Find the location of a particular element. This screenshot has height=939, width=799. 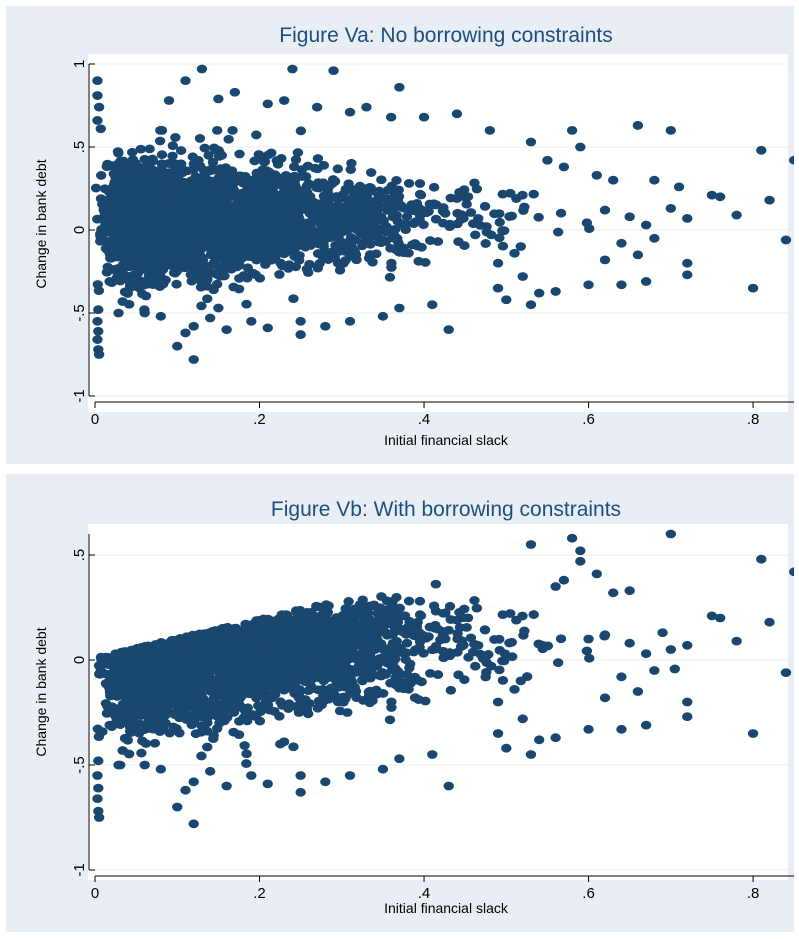

y-tick-label: .5 is located at coordinates (79, 147).